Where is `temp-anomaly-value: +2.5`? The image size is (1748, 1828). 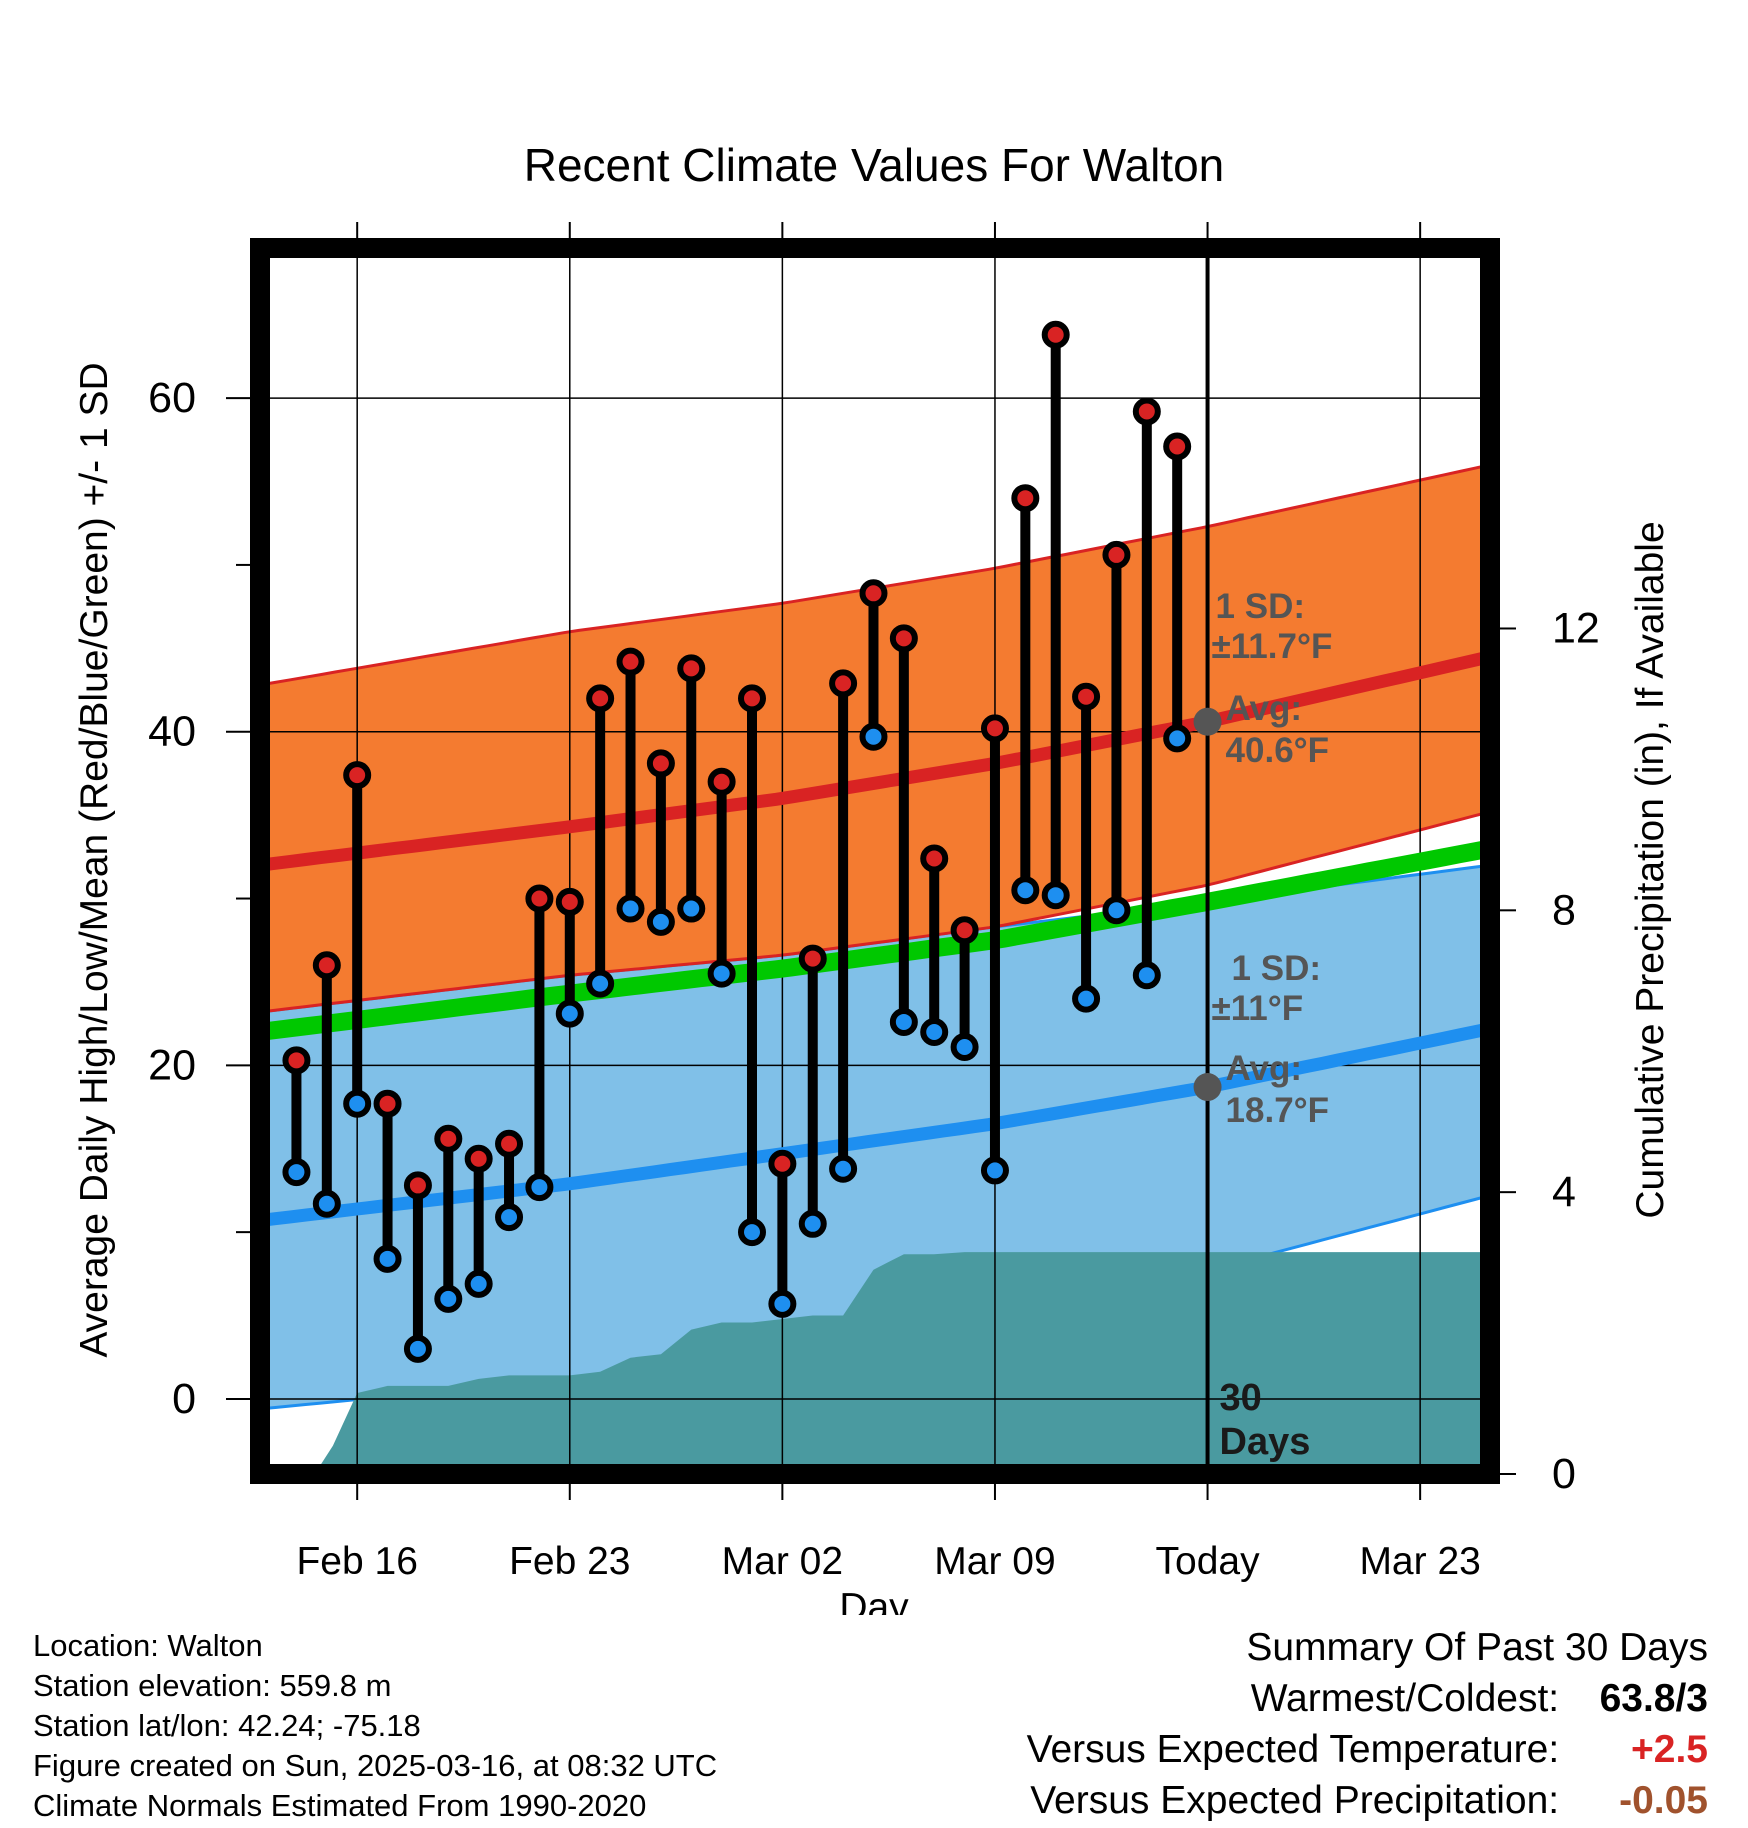 temp-anomaly-value: +2.5 is located at coordinates (1669, 1749).